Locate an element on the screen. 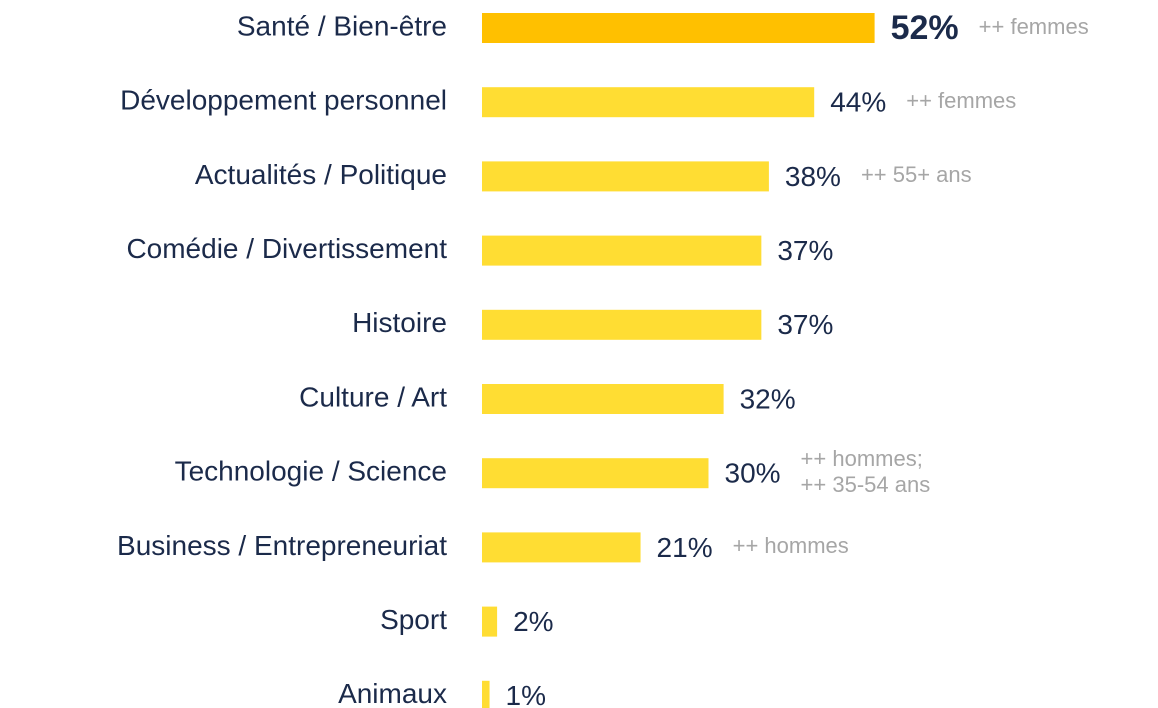 Image resolution: width=1158 pixels, height=708 pixels. category-label: Technologie / Science is located at coordinates (311, 471).